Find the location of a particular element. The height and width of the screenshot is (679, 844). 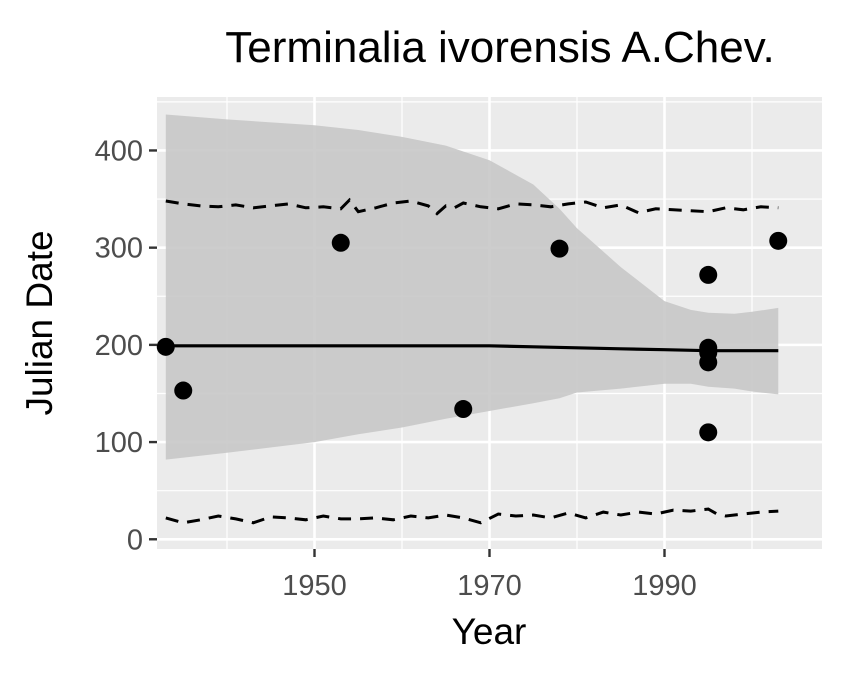

y-axis-title: Julian Date is located at coordinates (39, 322).